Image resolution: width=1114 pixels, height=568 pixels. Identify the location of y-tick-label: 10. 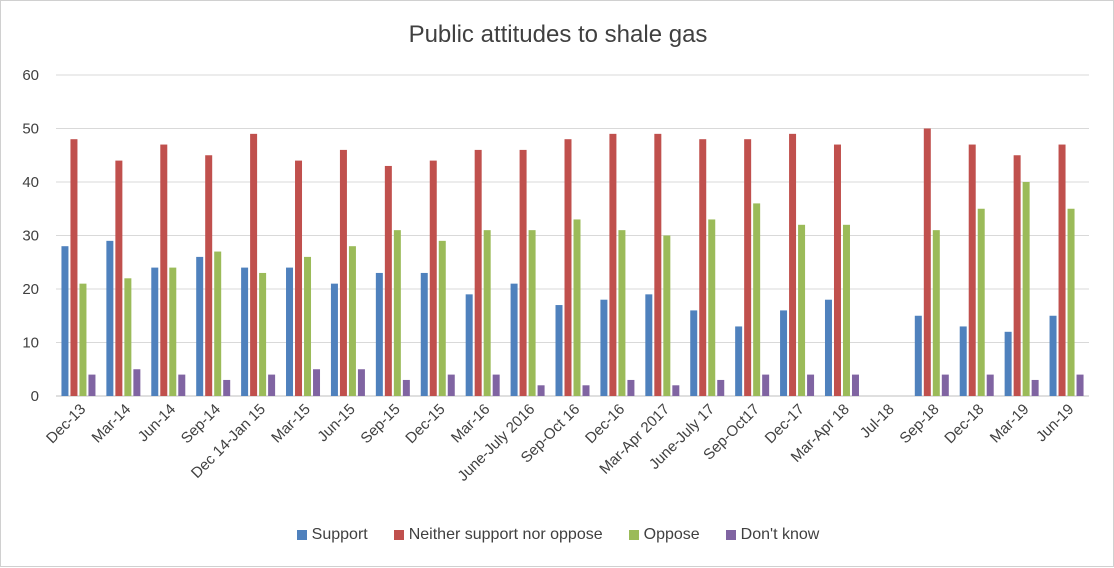
(30, 343).